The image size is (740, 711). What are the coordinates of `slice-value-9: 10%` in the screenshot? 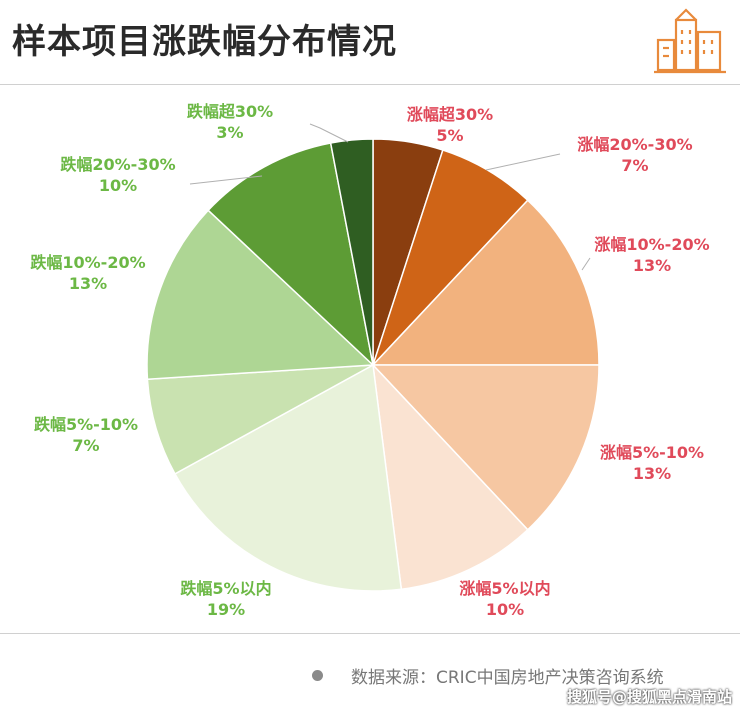 It's located at (118, 185).